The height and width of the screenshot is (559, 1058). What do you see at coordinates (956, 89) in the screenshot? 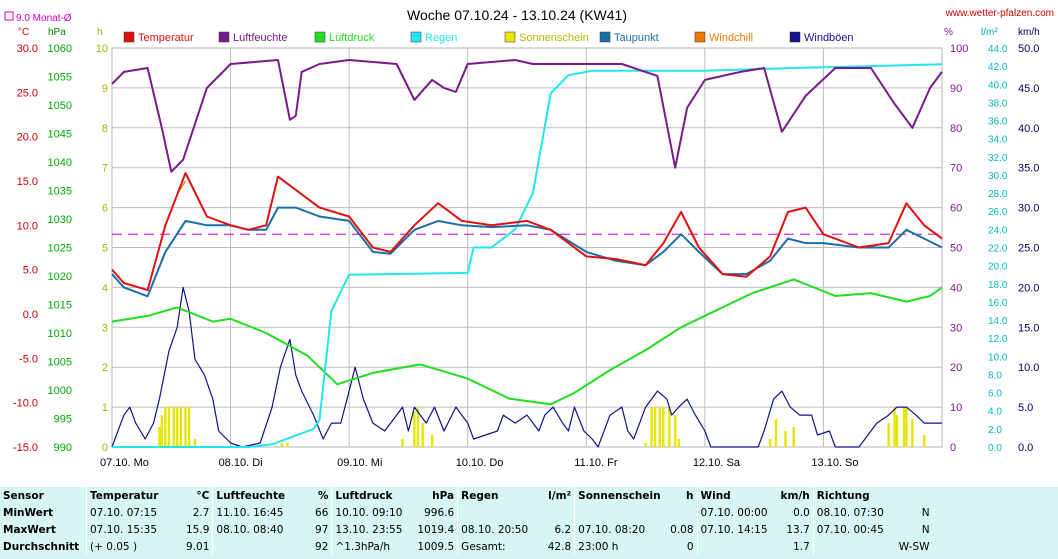
I see `tick-label-humidity: 90` at bounding box center [956, 89].